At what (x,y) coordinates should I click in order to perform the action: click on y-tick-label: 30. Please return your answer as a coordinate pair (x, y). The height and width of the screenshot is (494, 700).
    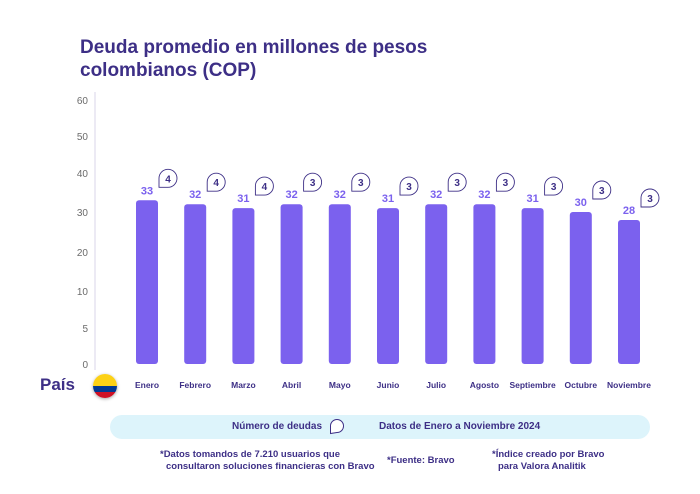
    Looking at the image, I should click on (83, 213).